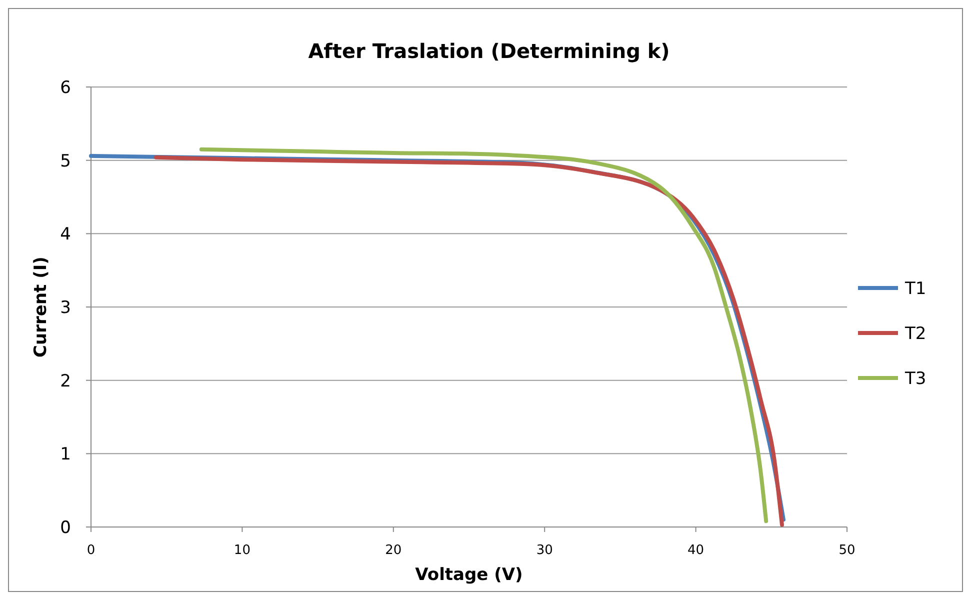 Image resolution: width=971 pixels, height=600 pixels. Describe the element at coordinates (544, 550) in the screenshot. I see `x-tick-label: 30` at that location.